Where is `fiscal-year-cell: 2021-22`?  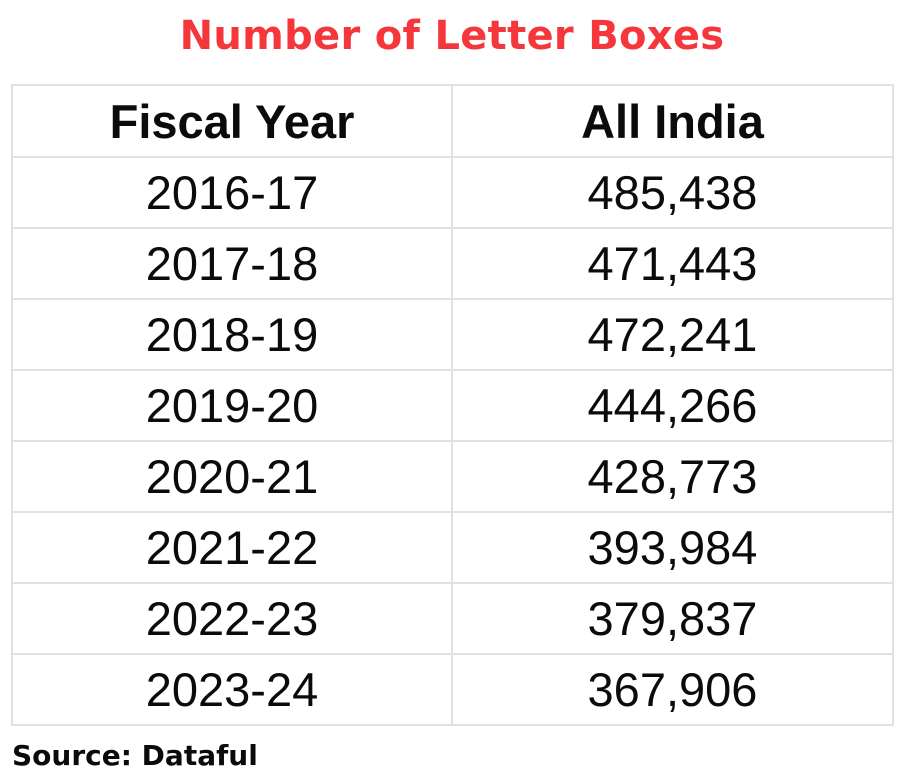 fiscal-year-cell: 2021-22 is located at coordinates (232, 547).